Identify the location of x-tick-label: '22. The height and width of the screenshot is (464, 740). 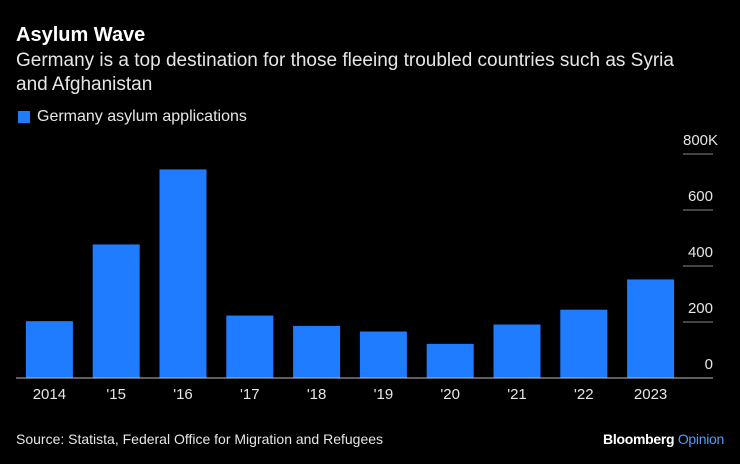
(584, 394).